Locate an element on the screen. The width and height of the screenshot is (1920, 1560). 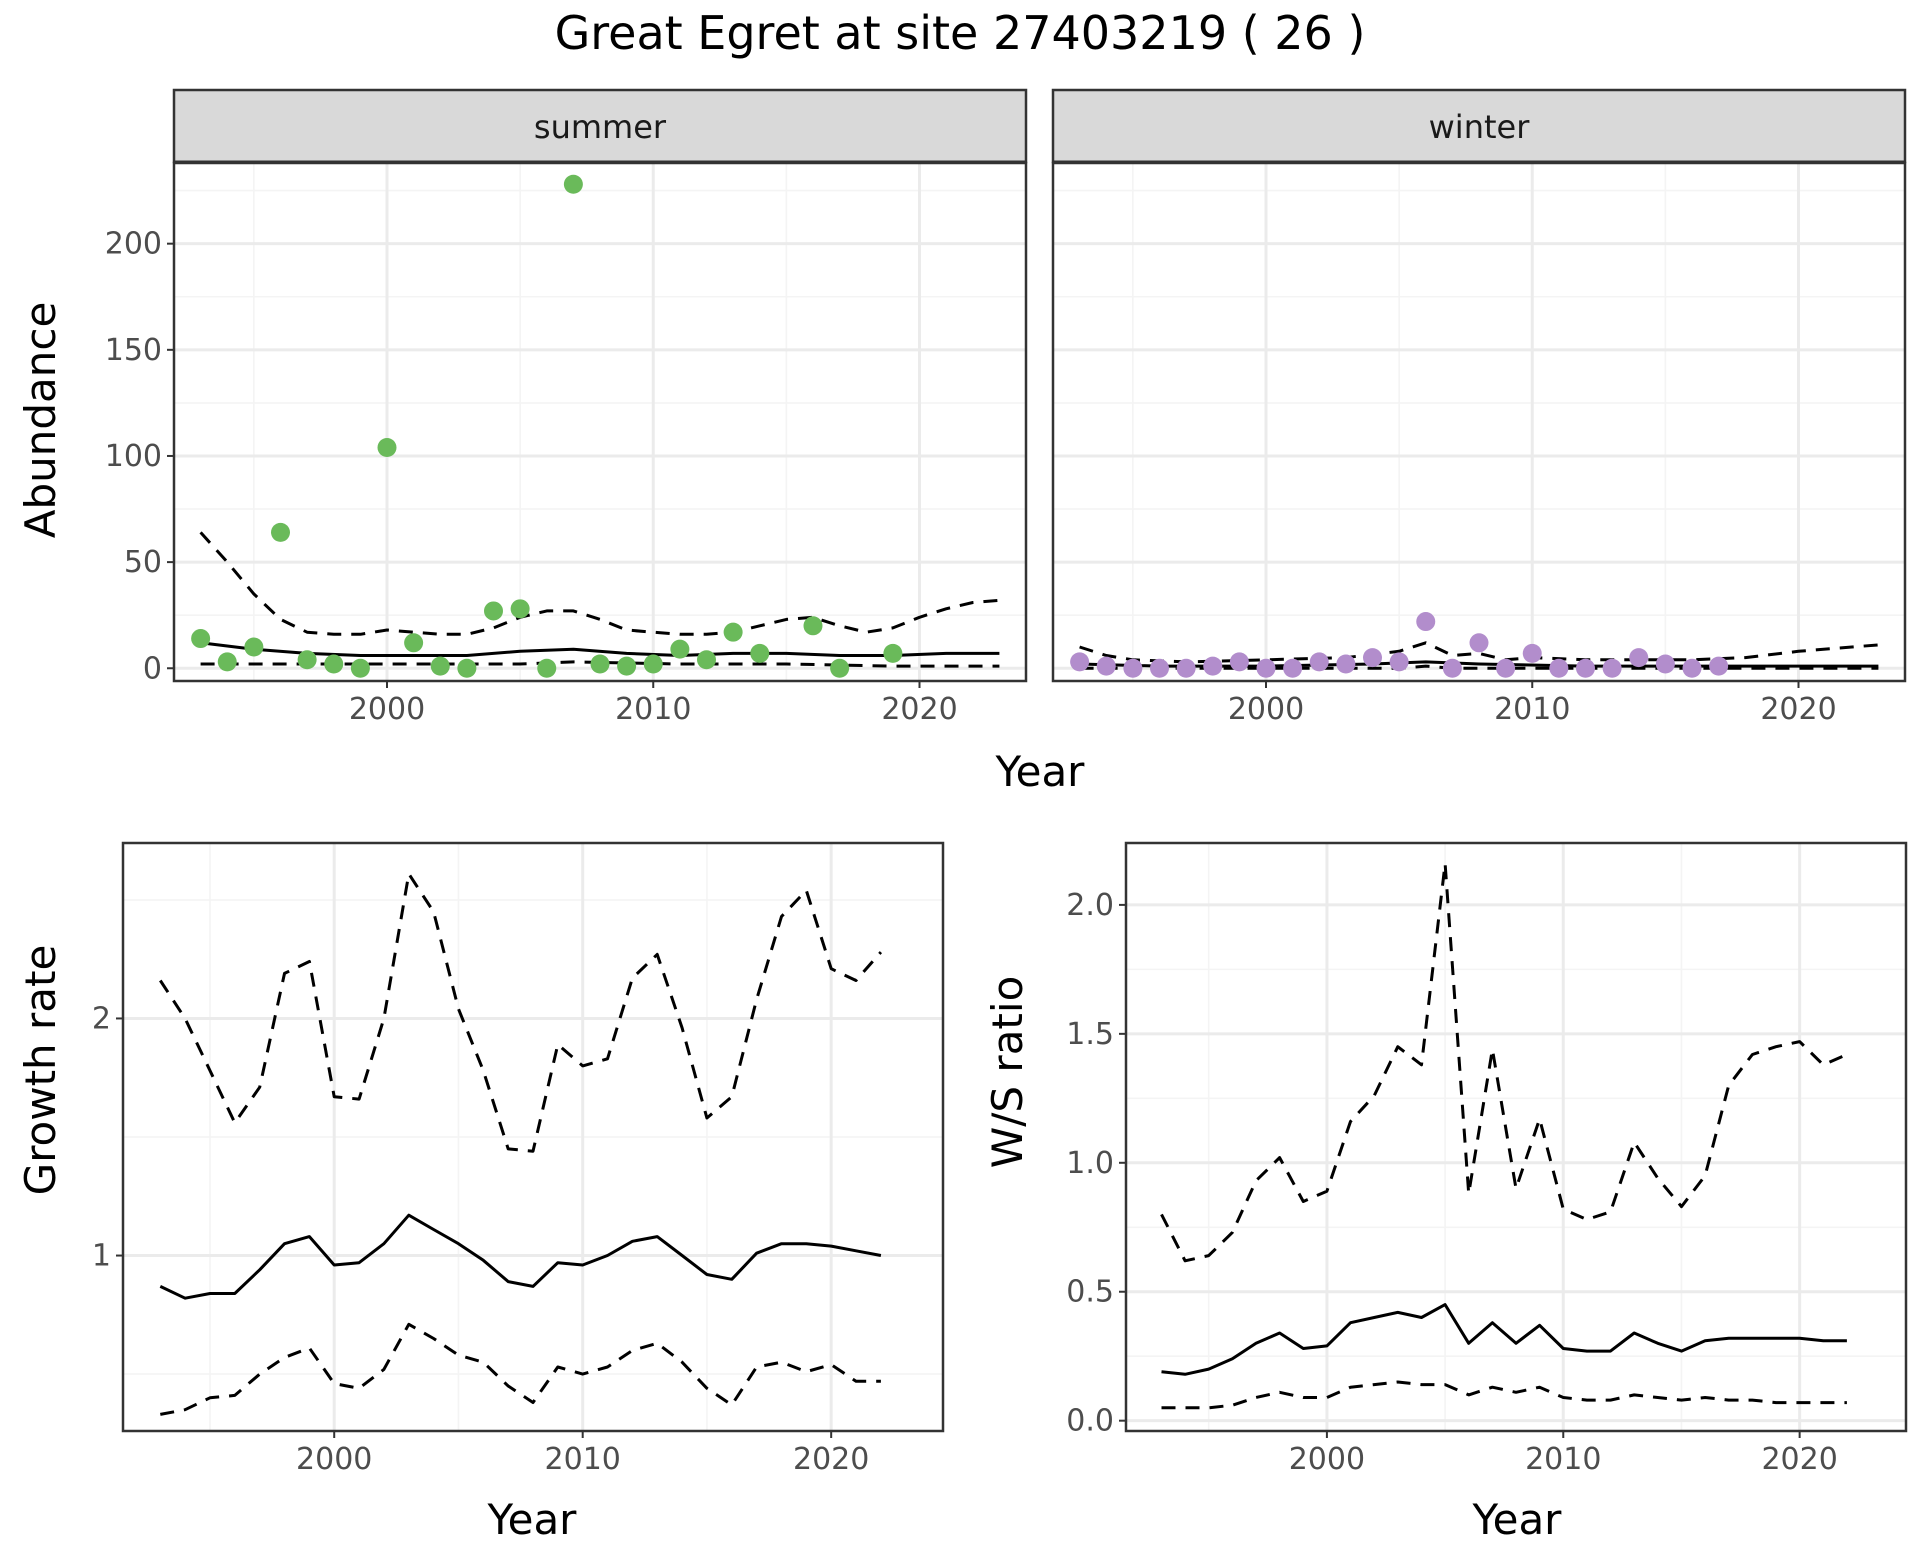
ws-y-tick-label: 0.0 is located at coordinates (1090, 1421).